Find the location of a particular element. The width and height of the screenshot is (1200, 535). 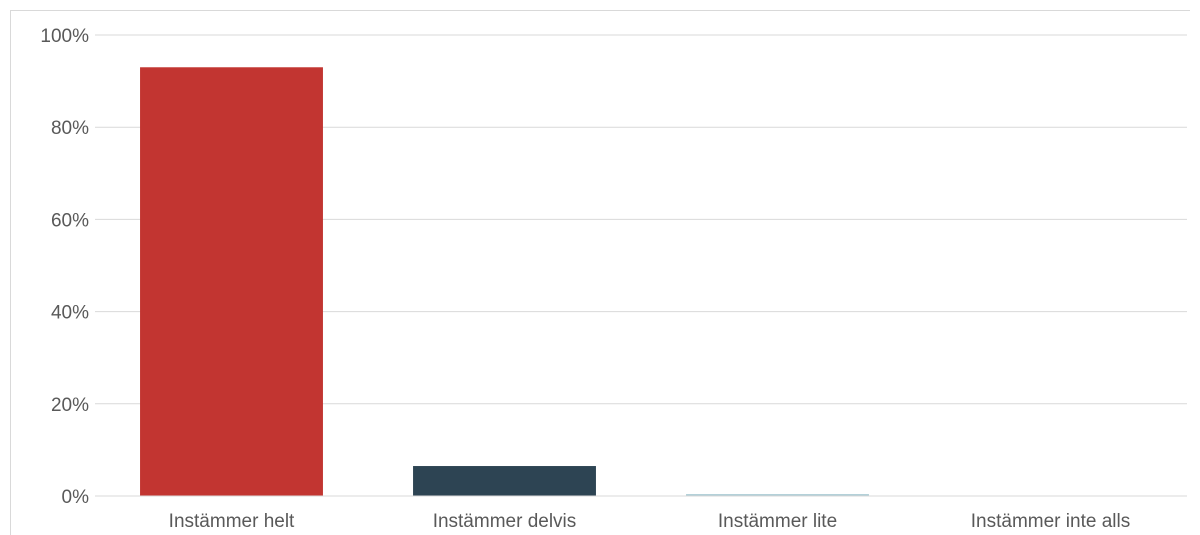

x-category-label: Instämmer lite is located at coordinates (777, 521).